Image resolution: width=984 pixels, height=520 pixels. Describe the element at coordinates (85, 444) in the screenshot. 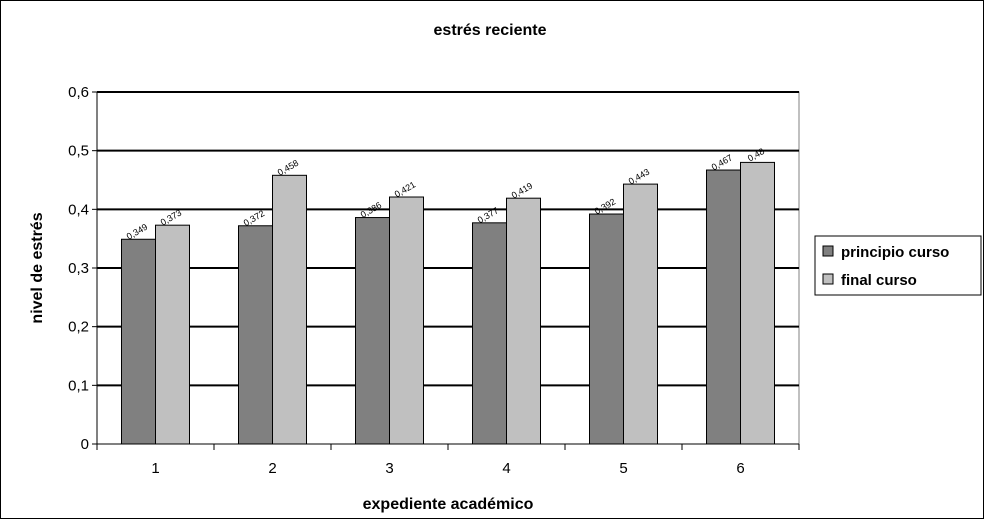

I see `y-tick-label: 0` at that location.